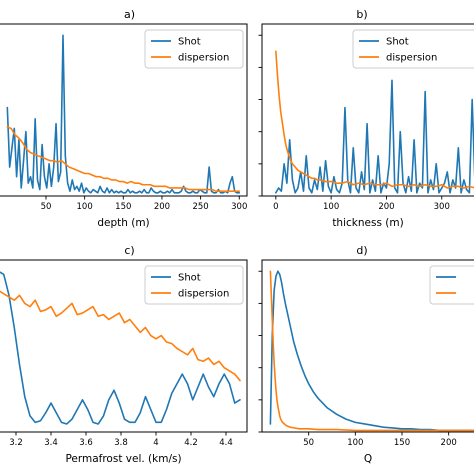  I want to click on panel-title-c: c), so click(129, 250).